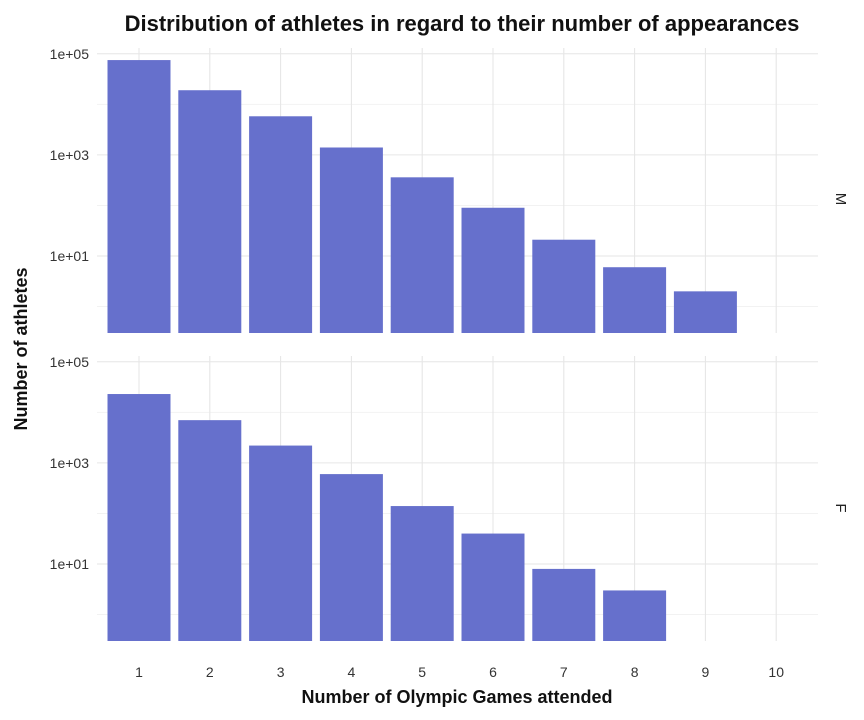  I want to click on x-tick-label: 5, so click(422, 672).